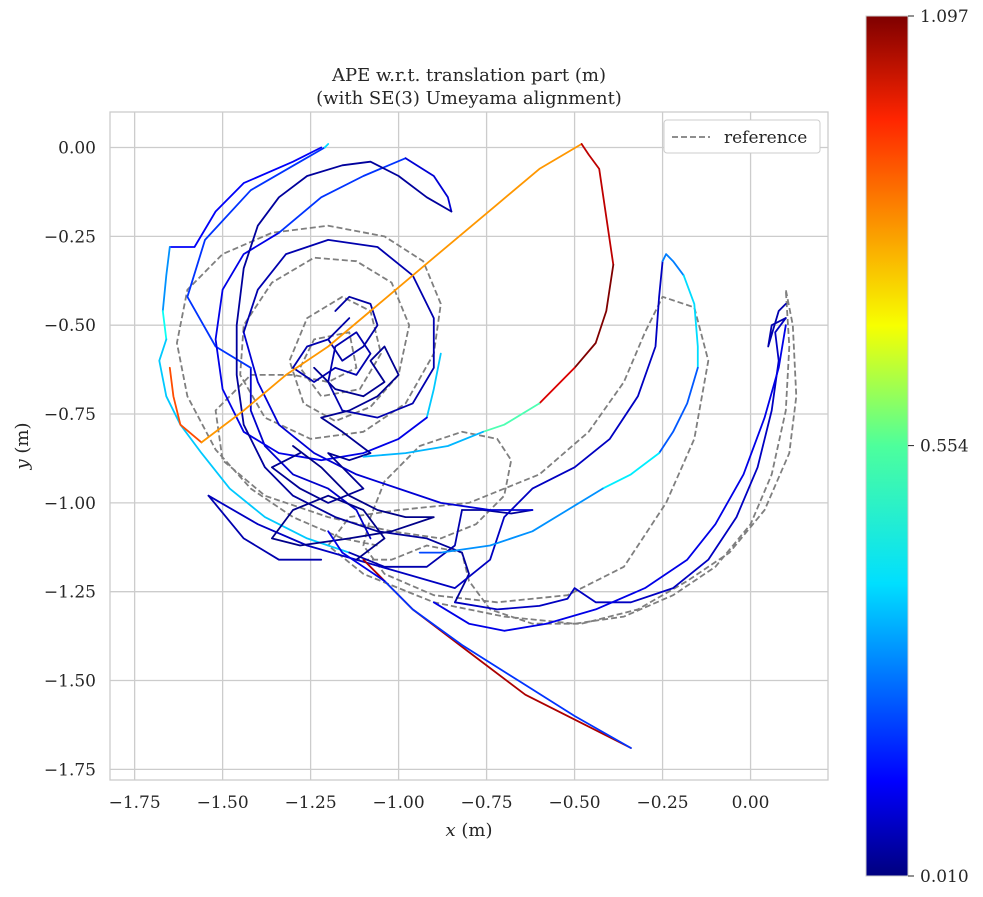 This screenshot has height=897, width=983. I want to click on x-tick-label: −1.50, so click(223, 803).